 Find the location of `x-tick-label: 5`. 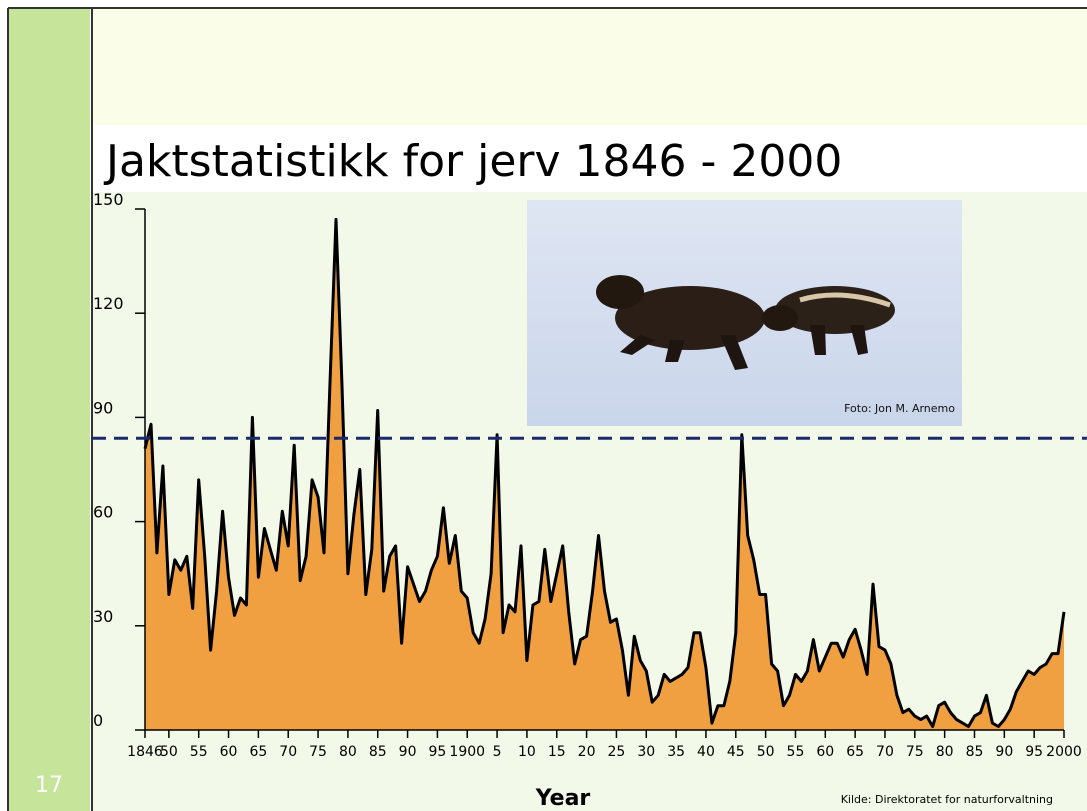

x-tick-label: 5 is located at coordinates (497, 752).